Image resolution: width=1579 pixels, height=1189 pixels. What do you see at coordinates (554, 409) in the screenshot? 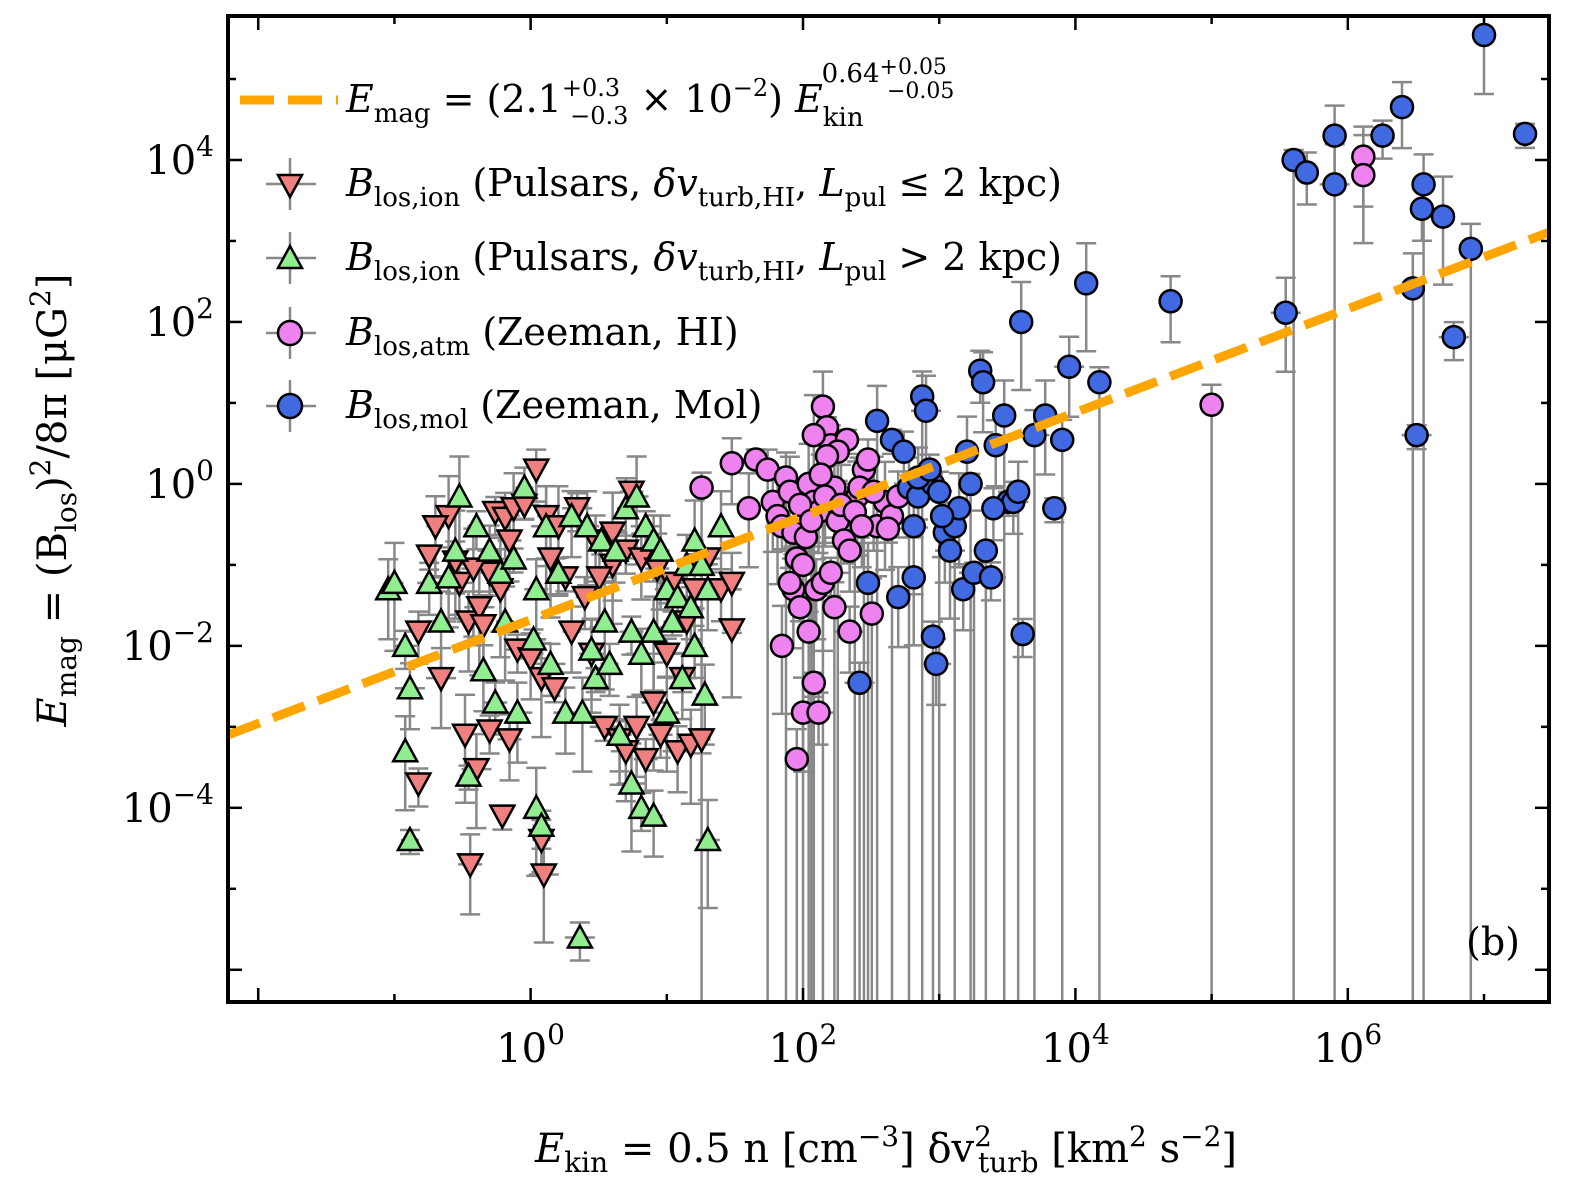
I see `legend-zeeman-mol-label: Blos,mol (Zeeman, Mol)` at bounding box center [554, 409].